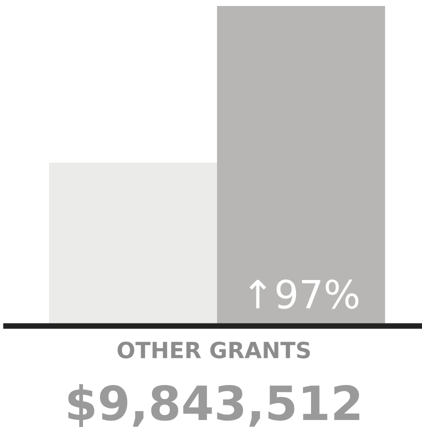  I want to click on annotation: ↑97%, so click(303, 294).